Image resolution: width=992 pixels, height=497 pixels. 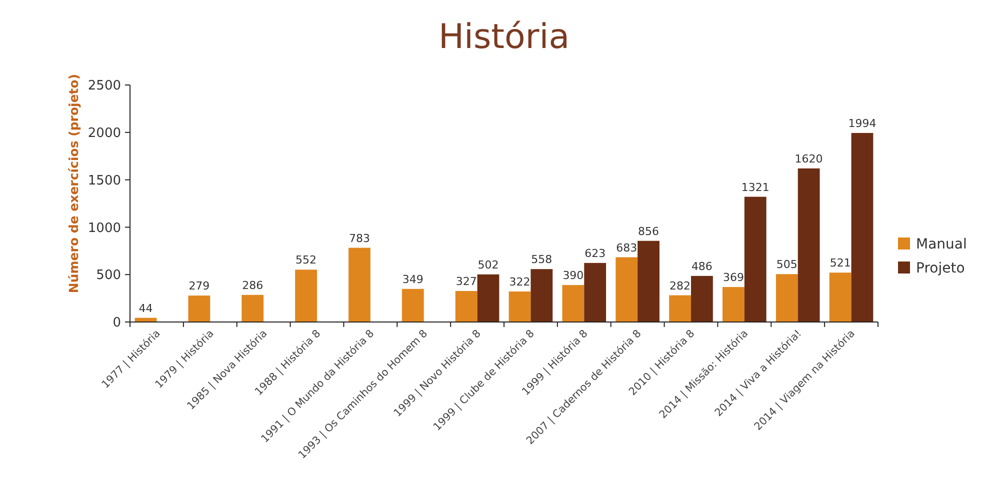 I want to click on data-label: 286, so click(x=253, y=285).